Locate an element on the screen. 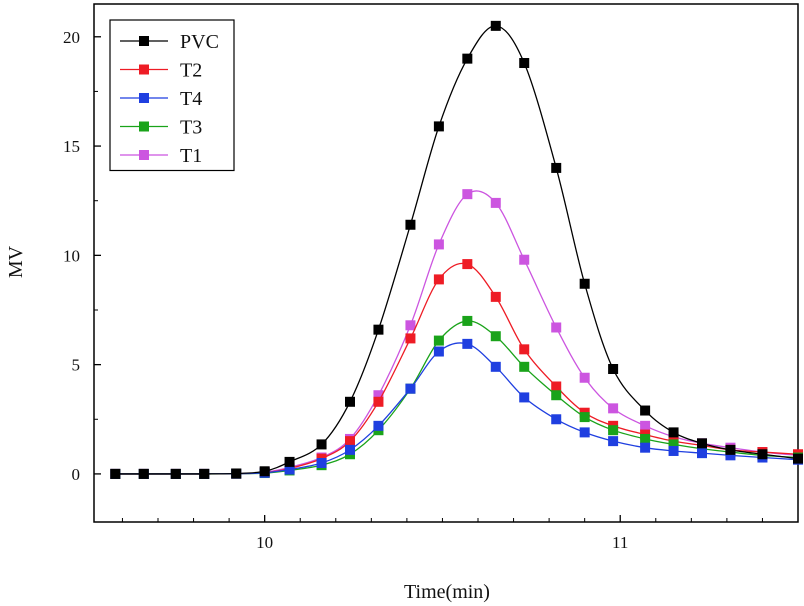 The width and height of the screenshot is (804, 606). legend-label-t2: T2 is located at coordinates (191, 71).